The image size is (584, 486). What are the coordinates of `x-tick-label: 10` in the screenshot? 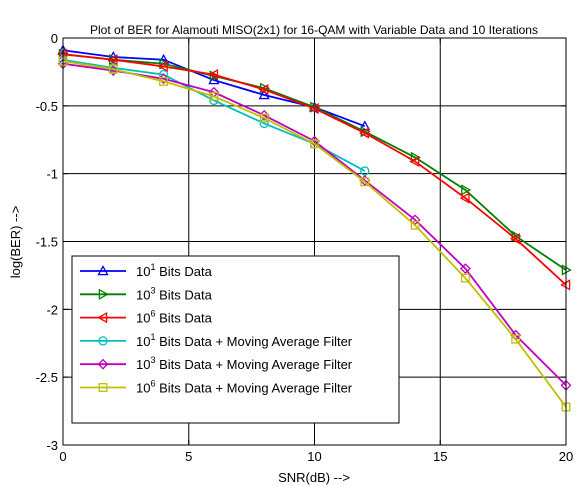 It's located at (314, 456).